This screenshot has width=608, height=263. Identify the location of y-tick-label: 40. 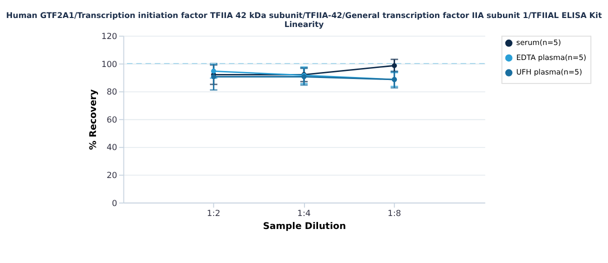
(112, 147).